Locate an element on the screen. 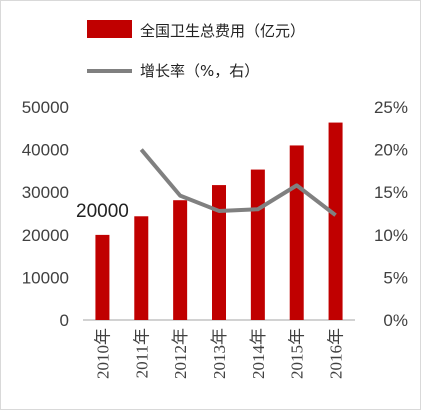  x-tick-label: 2010年 is located at coordinates (102, 353).